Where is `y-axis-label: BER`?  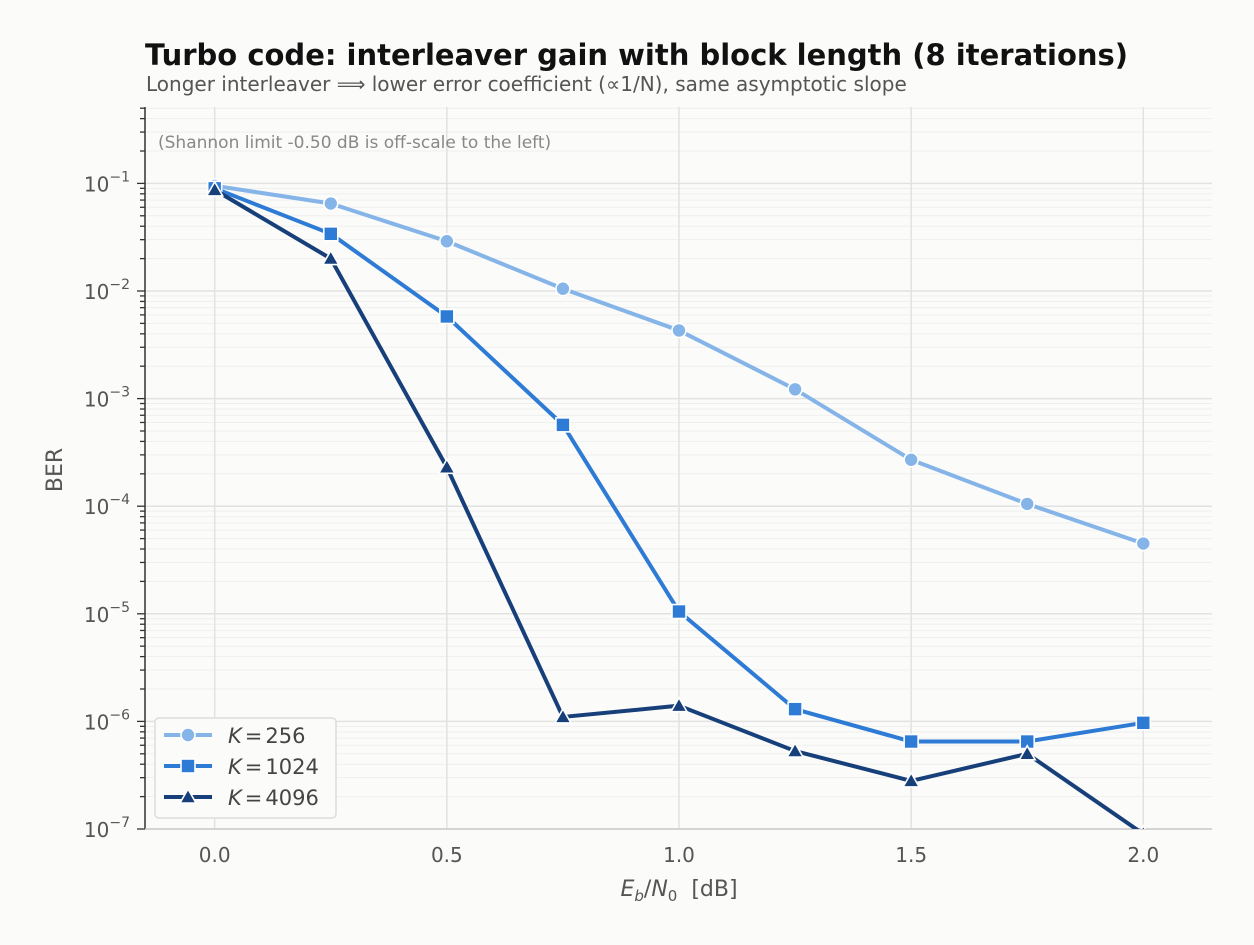
y-axis-label: BER is located at coordinates (55, 470).